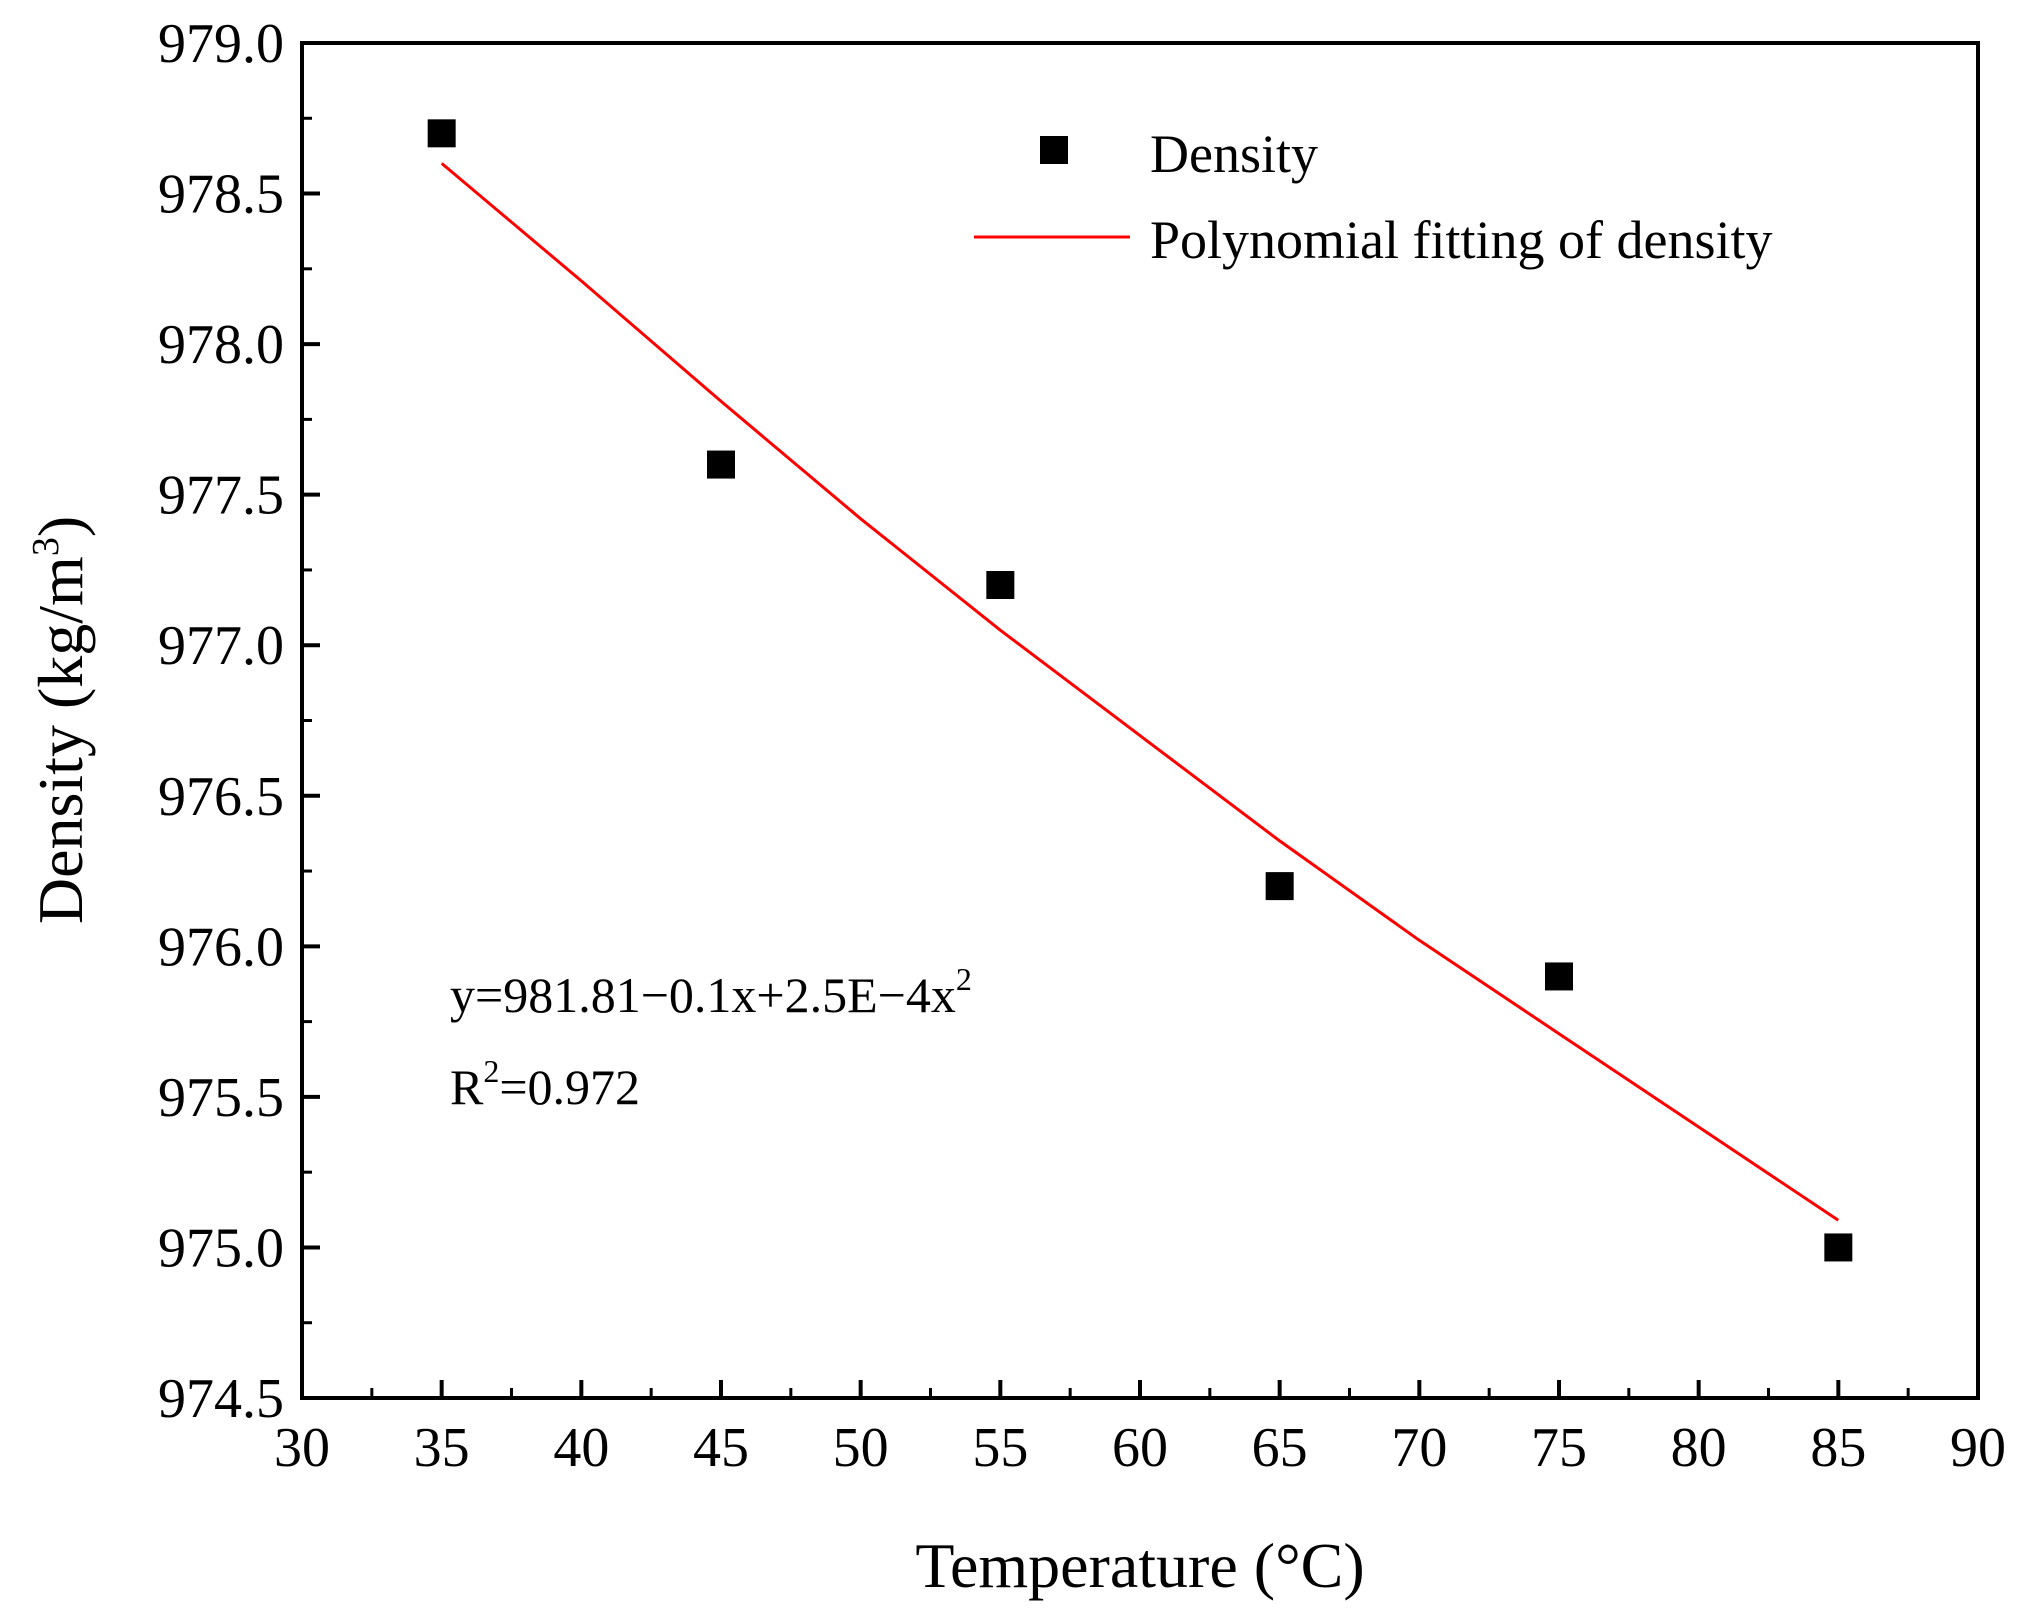 Image resolution: width=2022 pixels, height=1619 pixels. What do you see at coordinates (46, 546) in the screenshot?
I see `y-axis-title-sup: 3` at bounding box center [46, 546].